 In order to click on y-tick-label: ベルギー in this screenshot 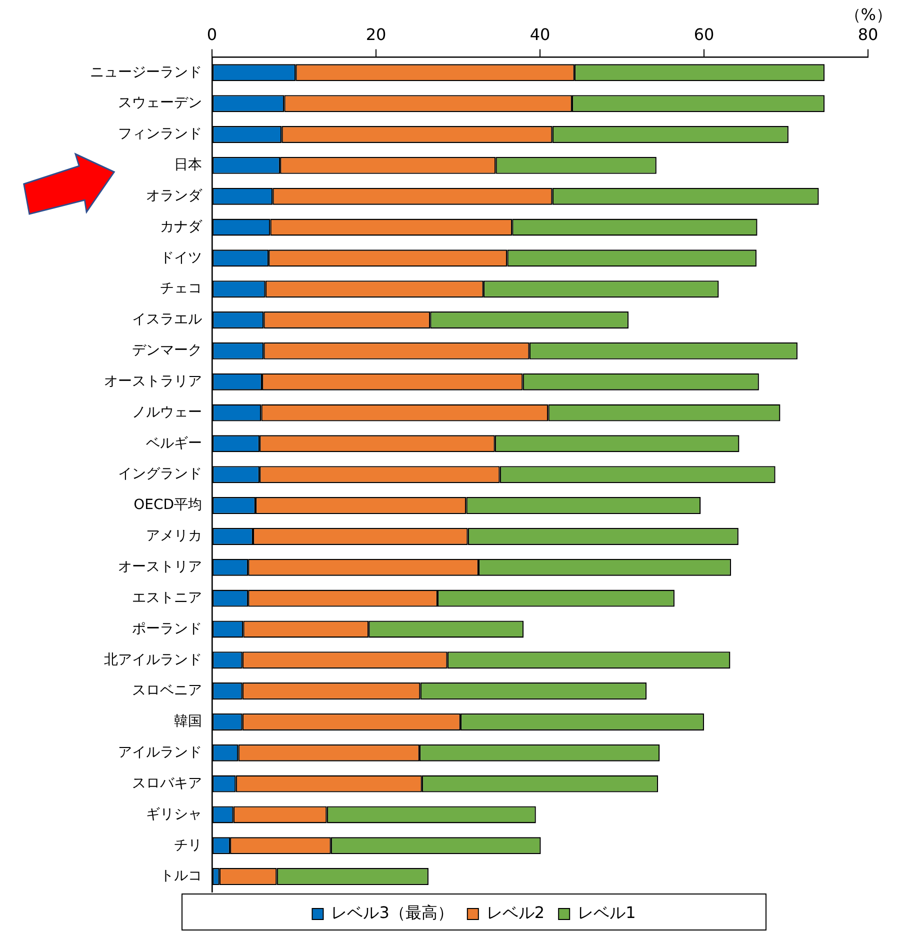, I will do `click(174, 443)`.